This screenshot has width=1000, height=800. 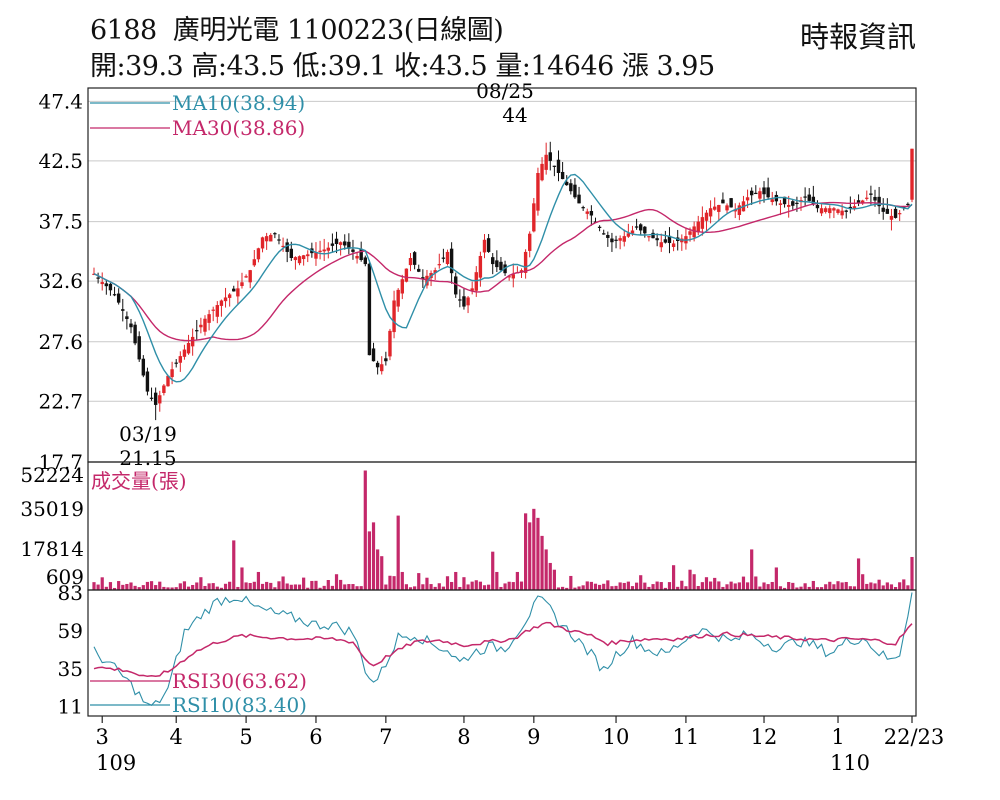 What do you see at coordinates (239, 705) in the screenshot?
I see `rsi10-legend-label: RSI10(83.40)` at bounding box center [239, 705].